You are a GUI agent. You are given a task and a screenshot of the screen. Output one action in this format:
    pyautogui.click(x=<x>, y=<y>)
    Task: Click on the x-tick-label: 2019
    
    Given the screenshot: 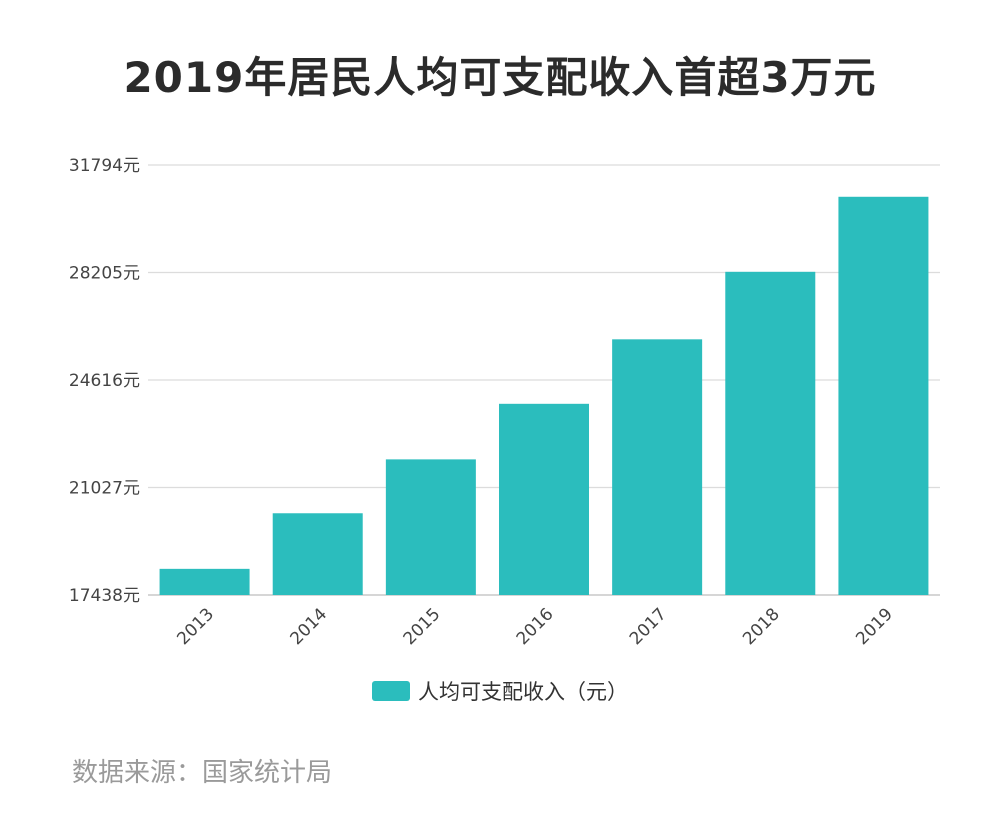 What is the action you would take?
    pyautogui.click(x=874, y=626)
    